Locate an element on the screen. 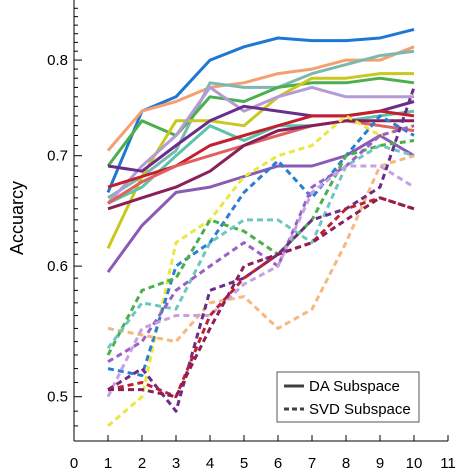 This screenshot has width=474, height=474. y-tick-label-3: 0.8 is located at coordinates (57, 60).